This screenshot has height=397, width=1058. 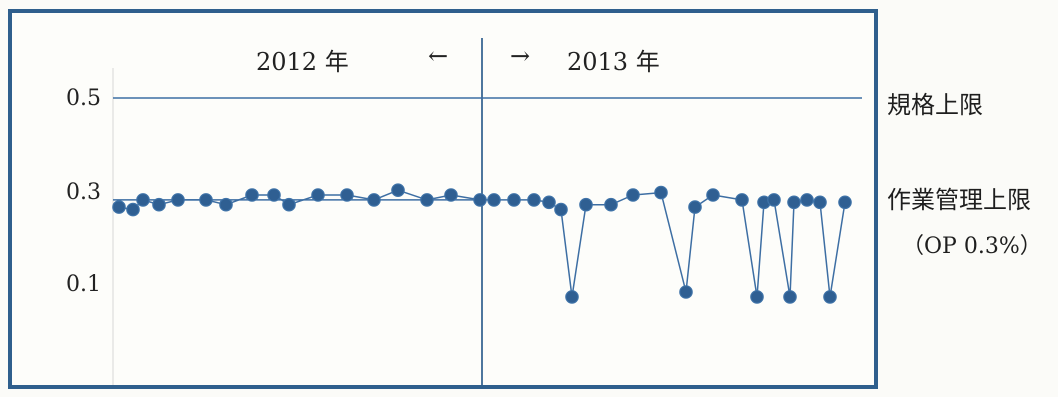 What do you see at coordinates (935, 105) in the screenshot?
I see `spec-upper-limit-label: 規格上限` at bounding box center [935, 105].